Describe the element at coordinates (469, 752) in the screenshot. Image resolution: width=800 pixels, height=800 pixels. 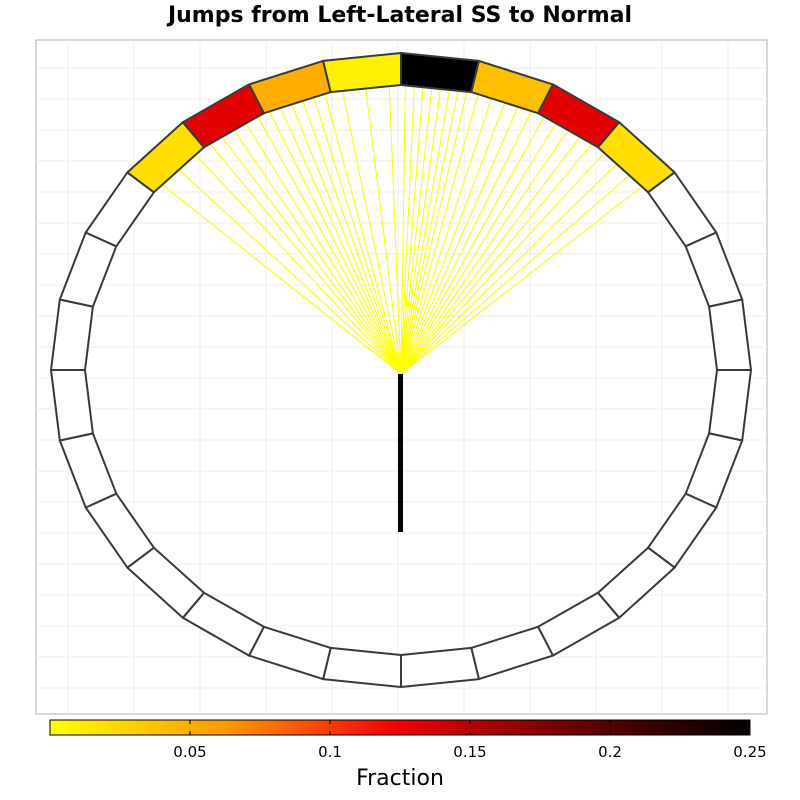
I see `colorbar-tick-label: 0.15` at that location.